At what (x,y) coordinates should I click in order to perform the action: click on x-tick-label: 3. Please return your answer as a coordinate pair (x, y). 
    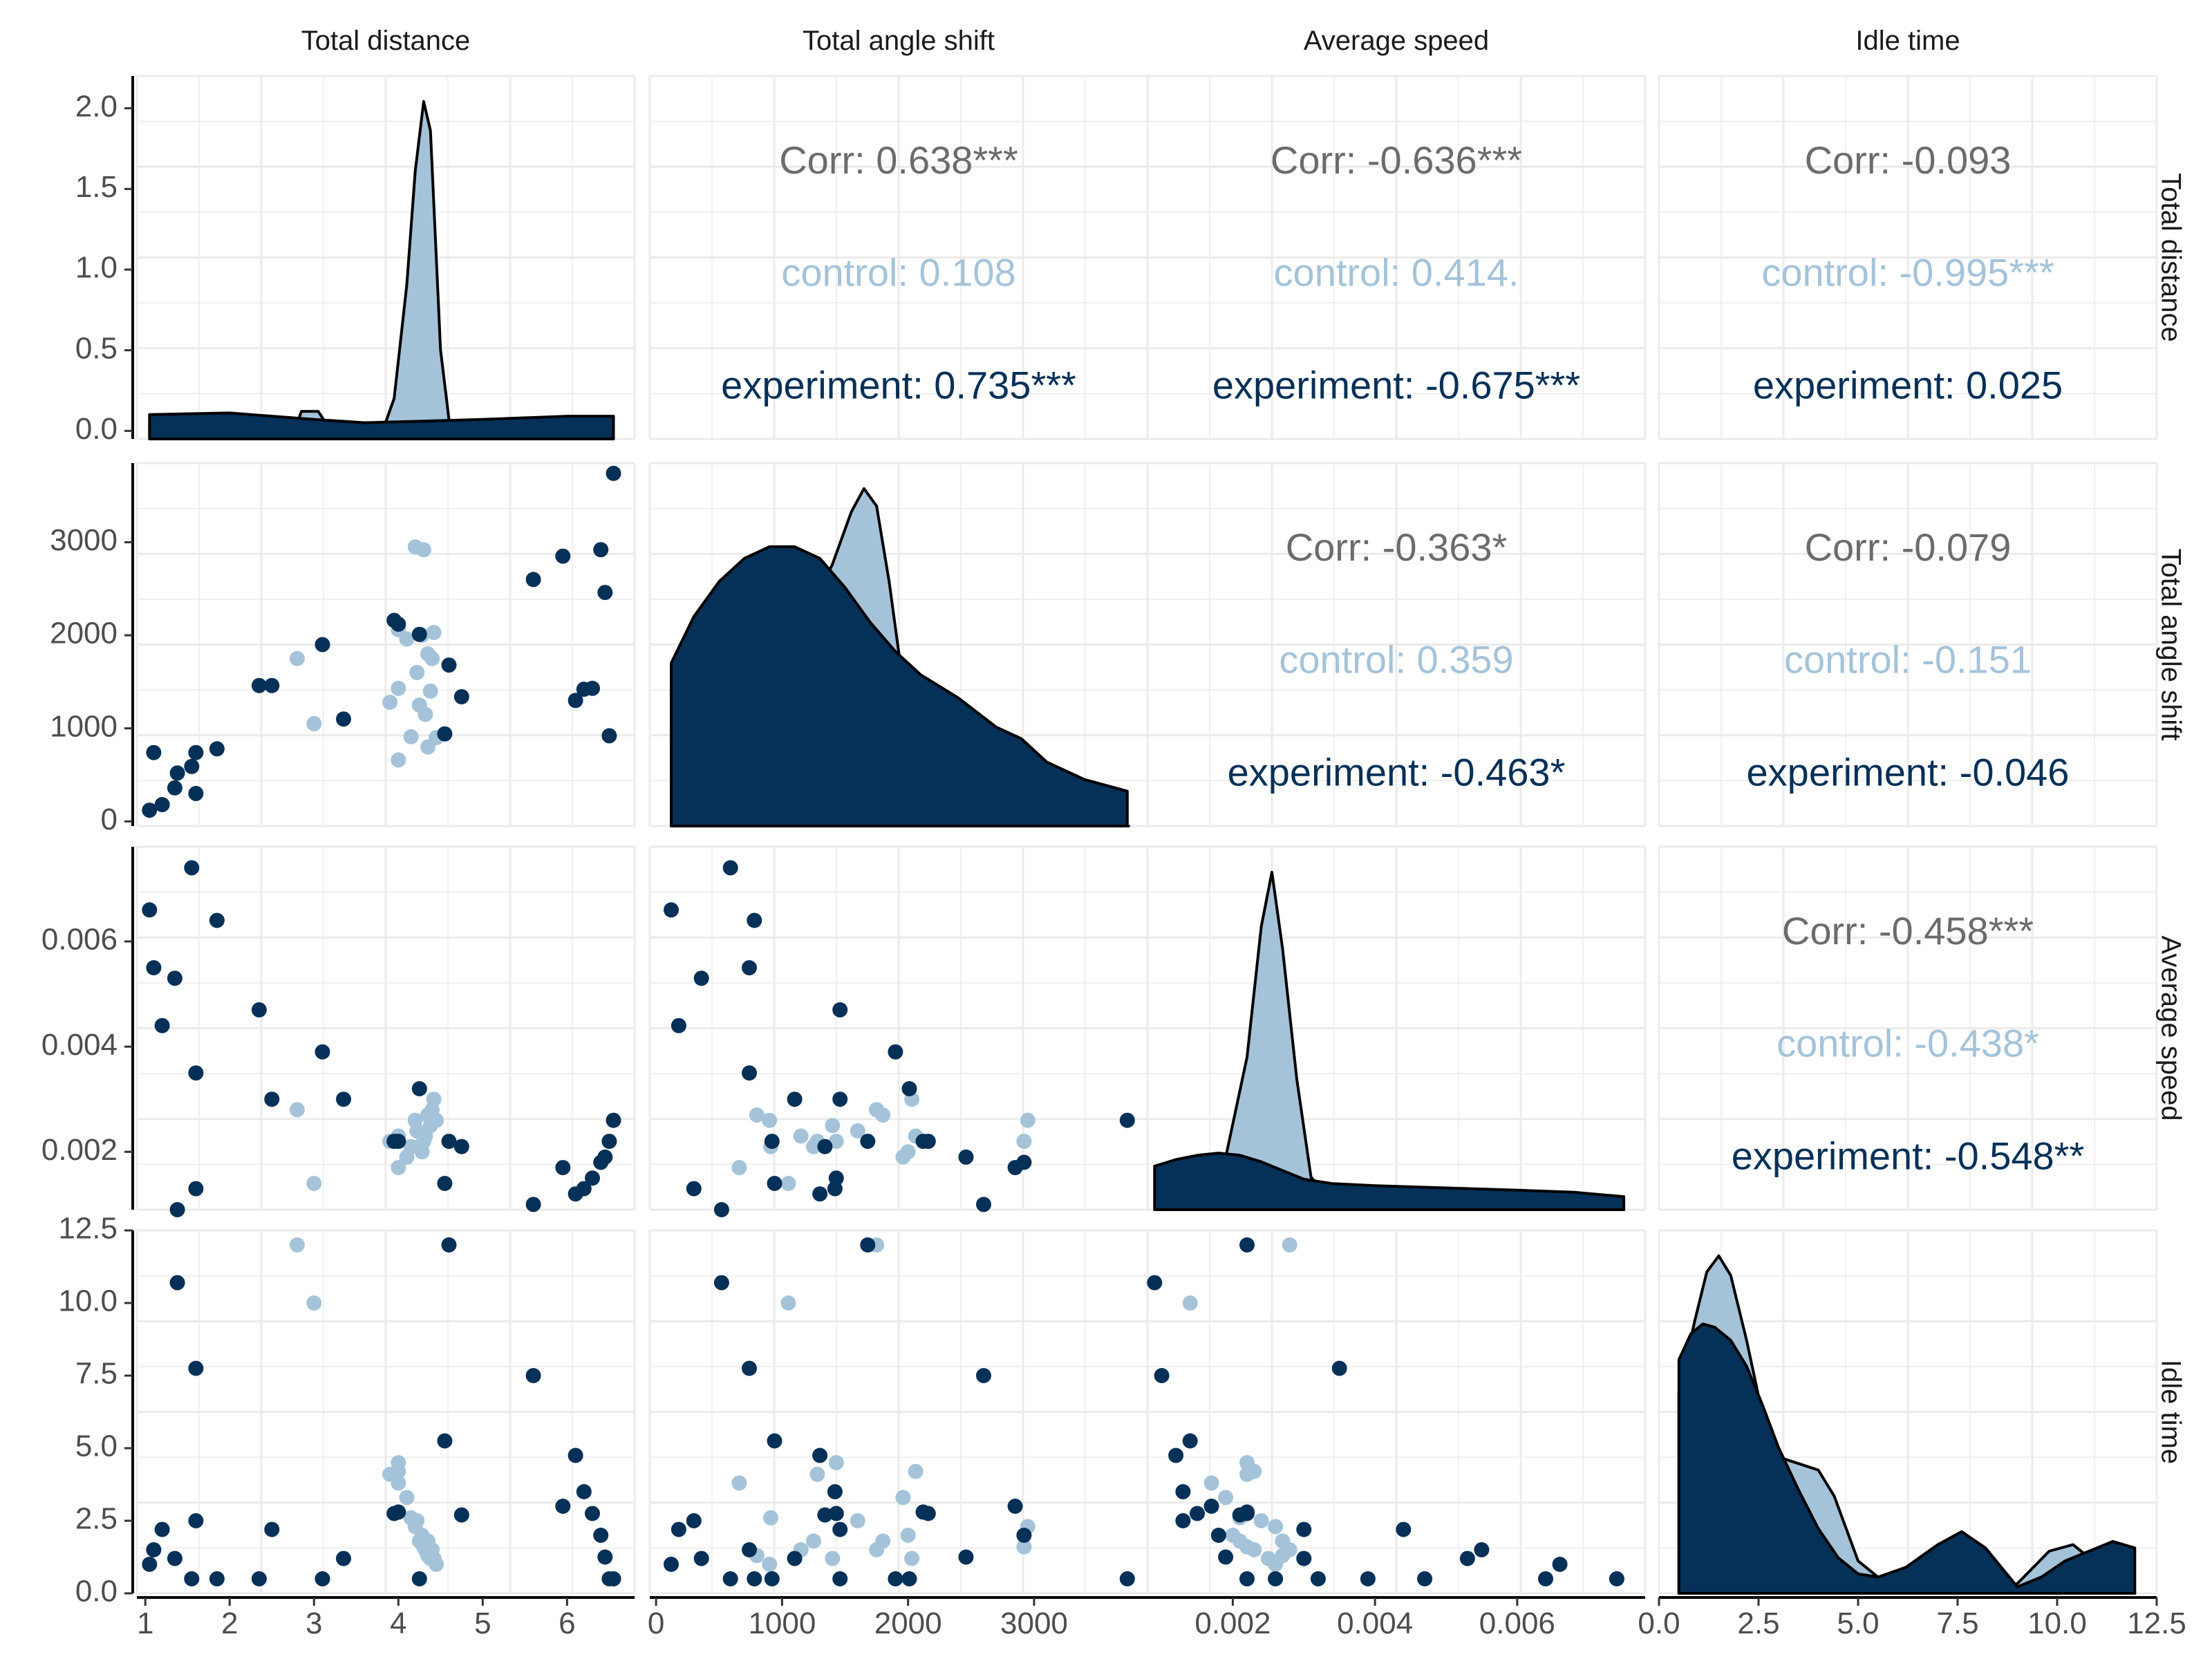
    Looking at the image, I should click on (314, 1623).